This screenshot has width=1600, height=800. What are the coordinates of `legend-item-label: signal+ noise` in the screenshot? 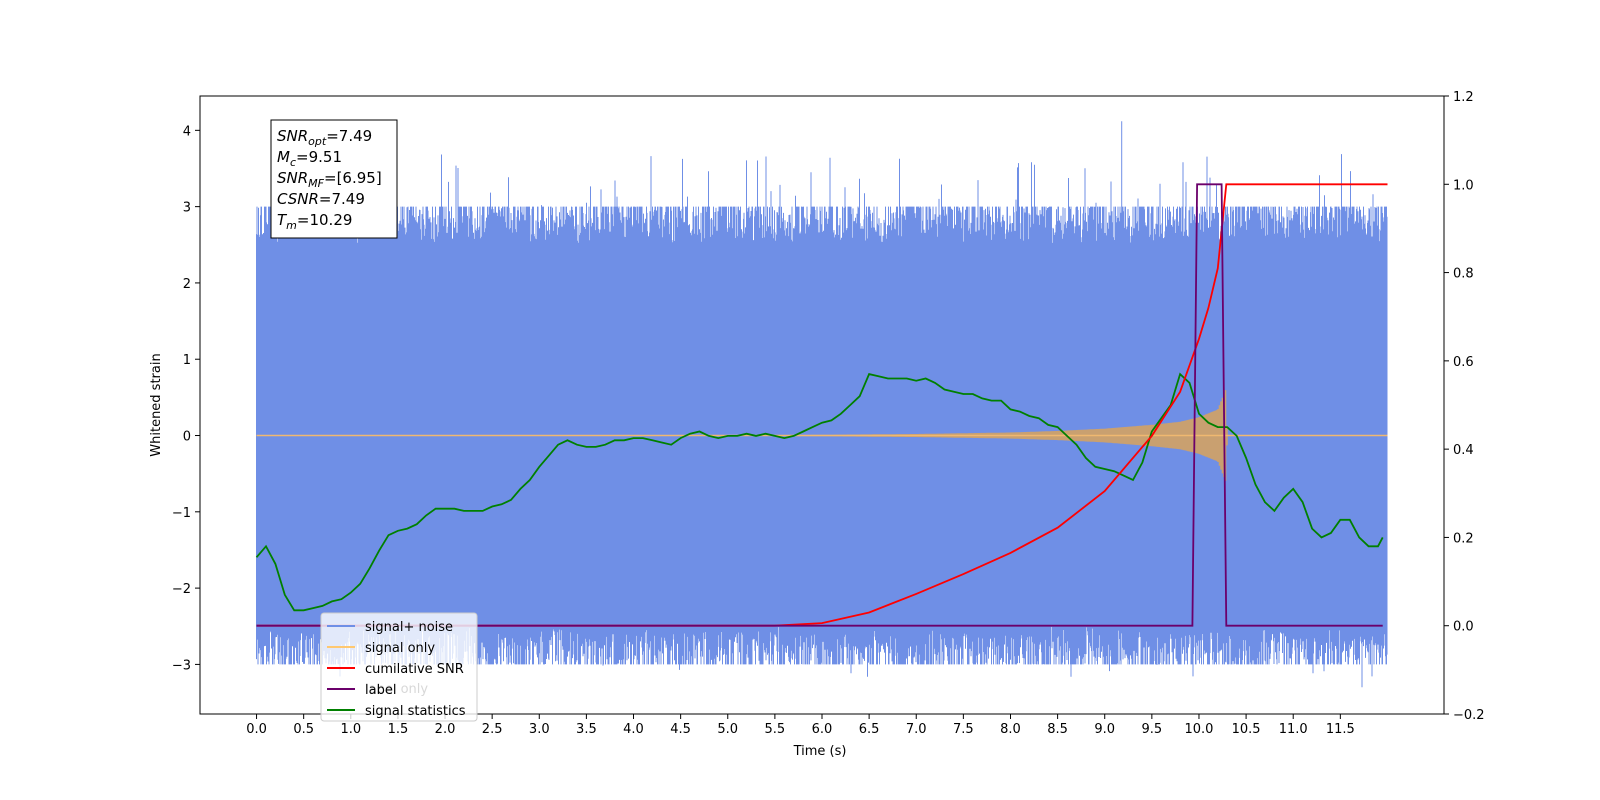 It's located at (409, 627).